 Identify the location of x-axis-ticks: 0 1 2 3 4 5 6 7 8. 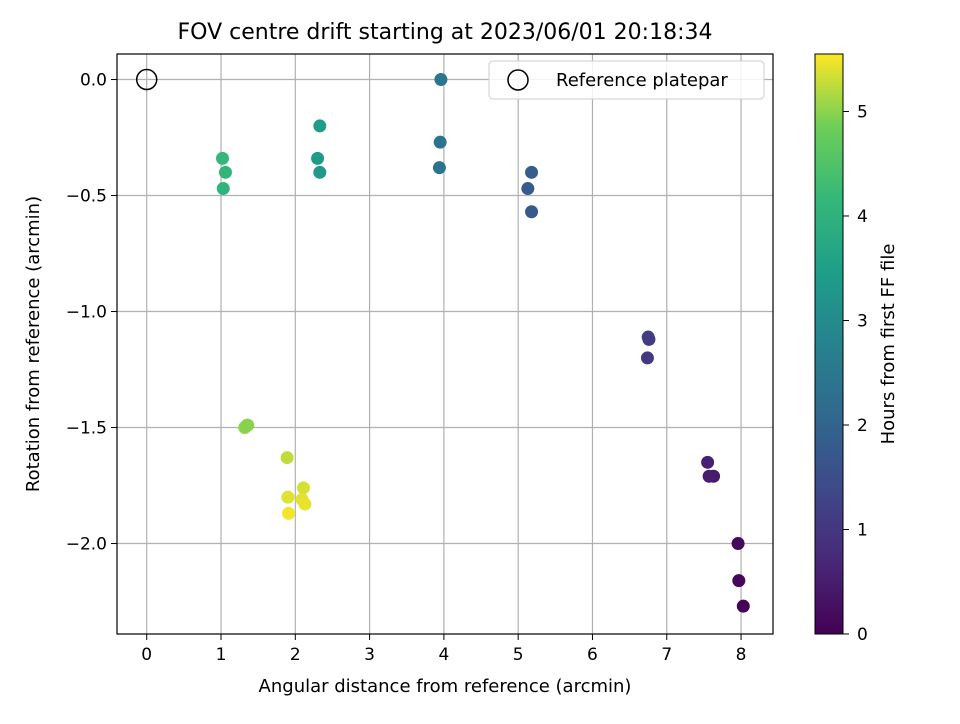
(443, 649).